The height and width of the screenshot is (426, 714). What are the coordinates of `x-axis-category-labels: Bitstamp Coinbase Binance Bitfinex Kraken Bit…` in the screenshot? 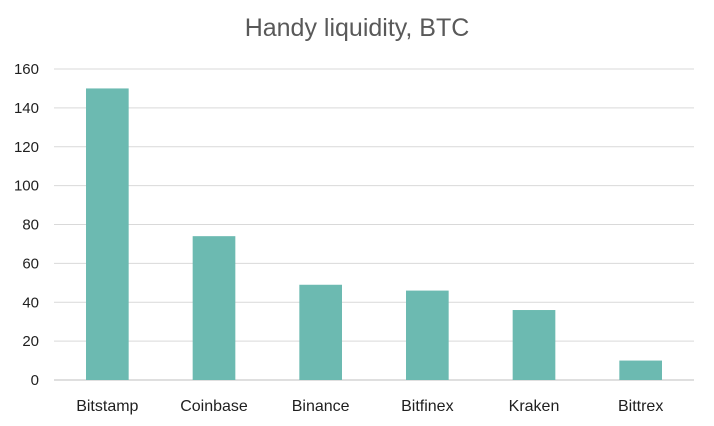 It's located at (369, 406).